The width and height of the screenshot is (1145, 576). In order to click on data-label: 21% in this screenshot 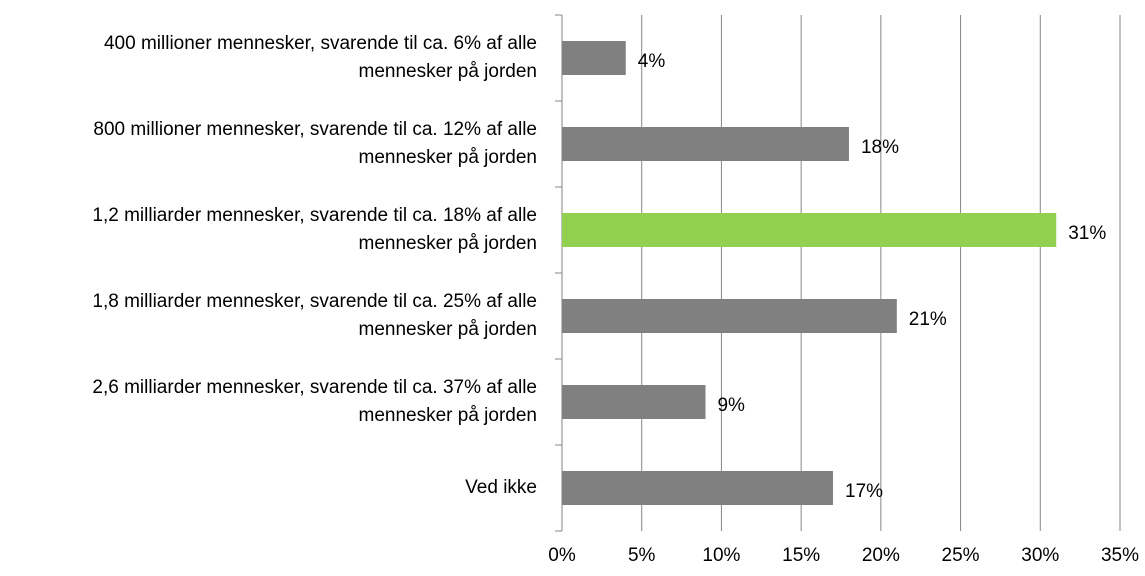, I will do `click(928, 319)`.